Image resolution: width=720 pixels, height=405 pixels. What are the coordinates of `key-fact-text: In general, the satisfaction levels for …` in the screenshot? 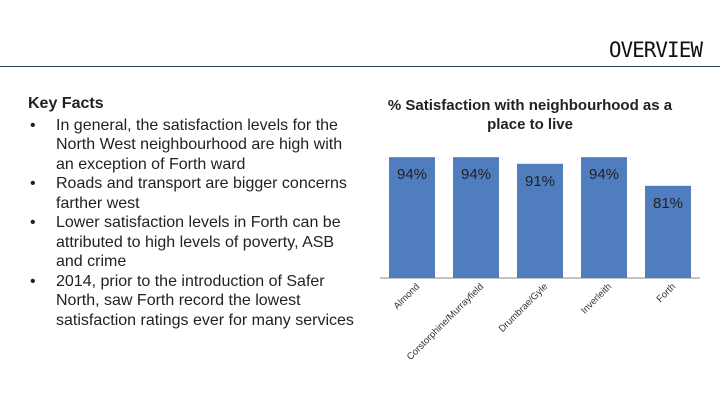 It's located at (199, 144).